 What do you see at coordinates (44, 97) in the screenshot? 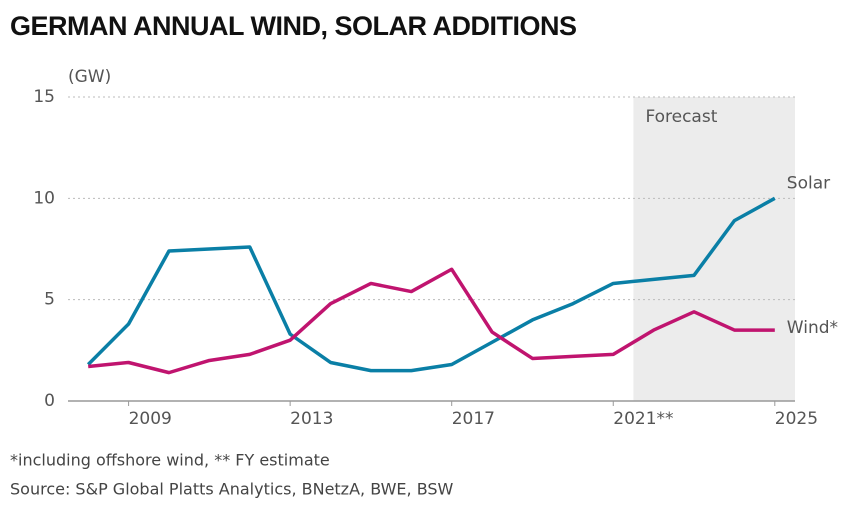
I see `y-tick-label: 15` at bounding box center [44, 97].